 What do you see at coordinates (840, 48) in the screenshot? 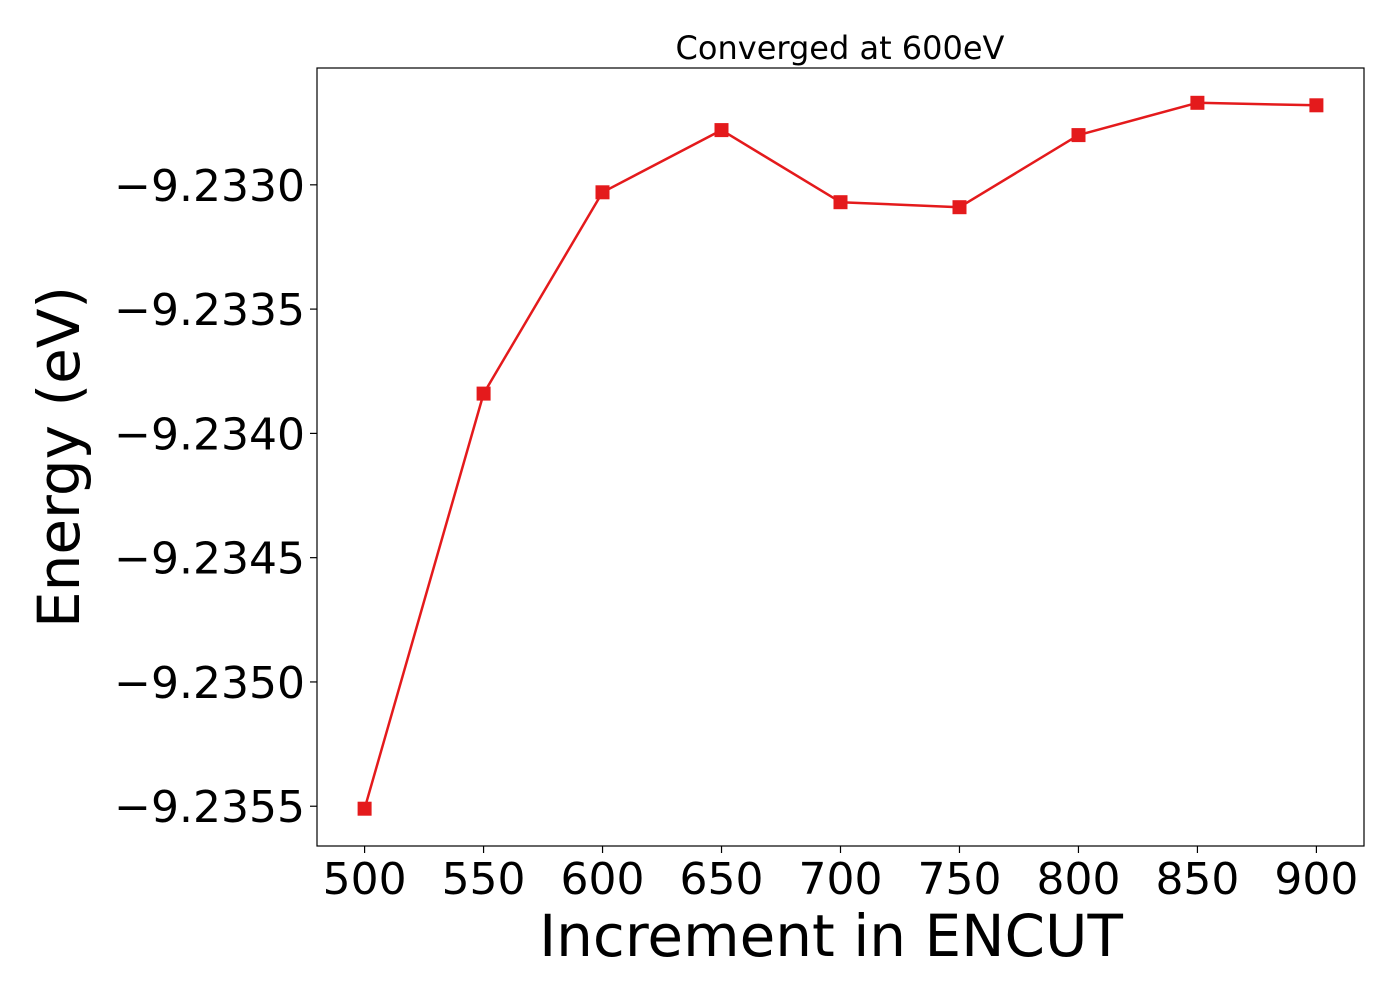
I see `chart-title: Converged at 600eV` at bounding box center [840, 48].